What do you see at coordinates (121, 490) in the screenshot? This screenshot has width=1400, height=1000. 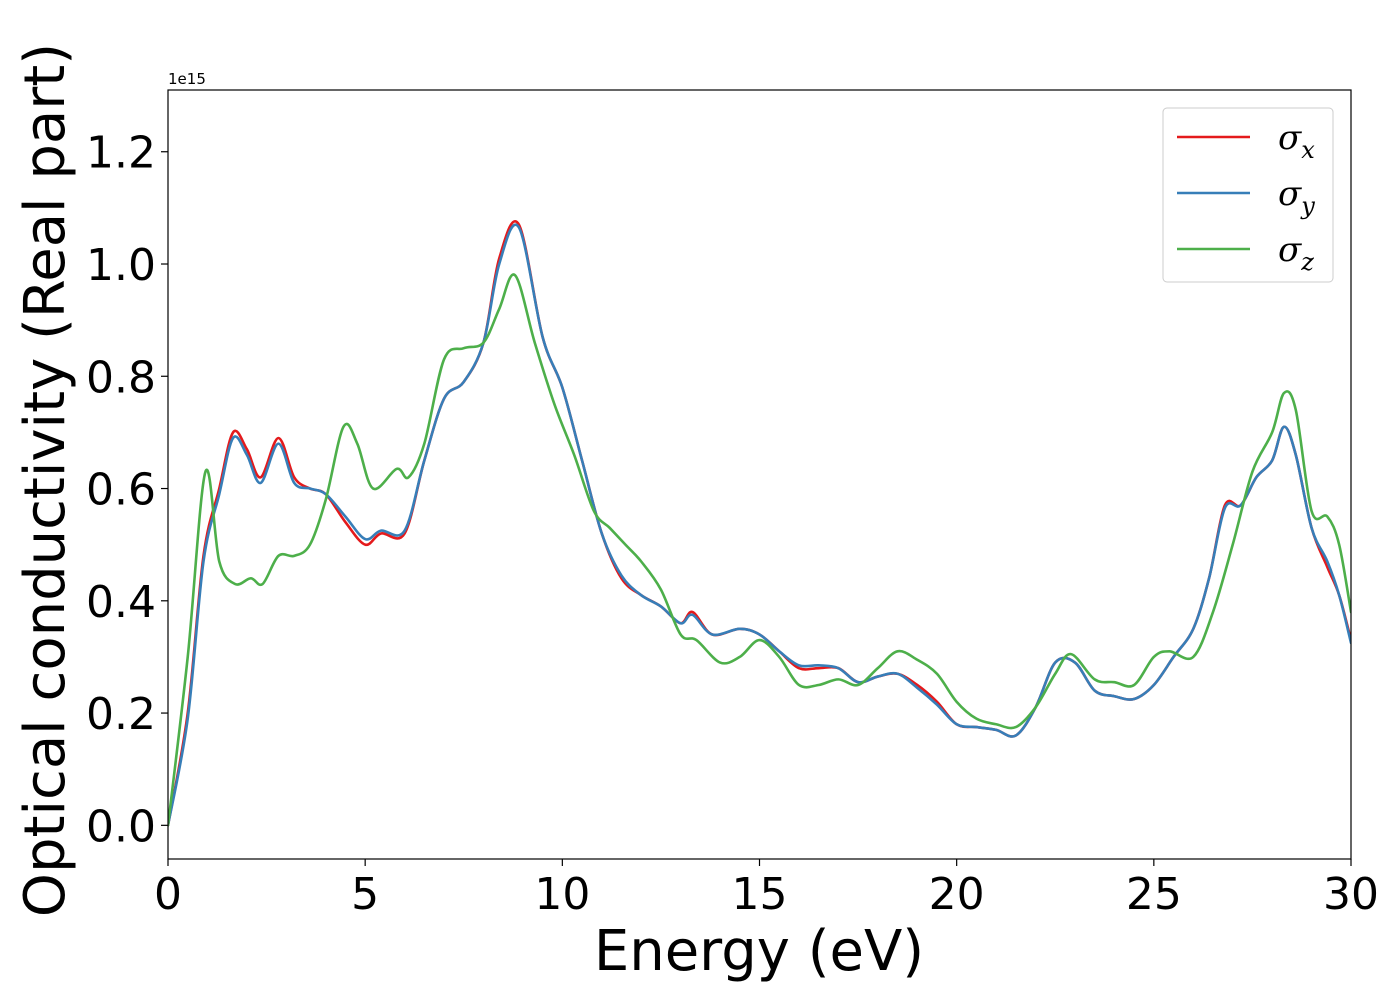 I see `y-tick-label: 0.6` at bounding box center [121, 490].